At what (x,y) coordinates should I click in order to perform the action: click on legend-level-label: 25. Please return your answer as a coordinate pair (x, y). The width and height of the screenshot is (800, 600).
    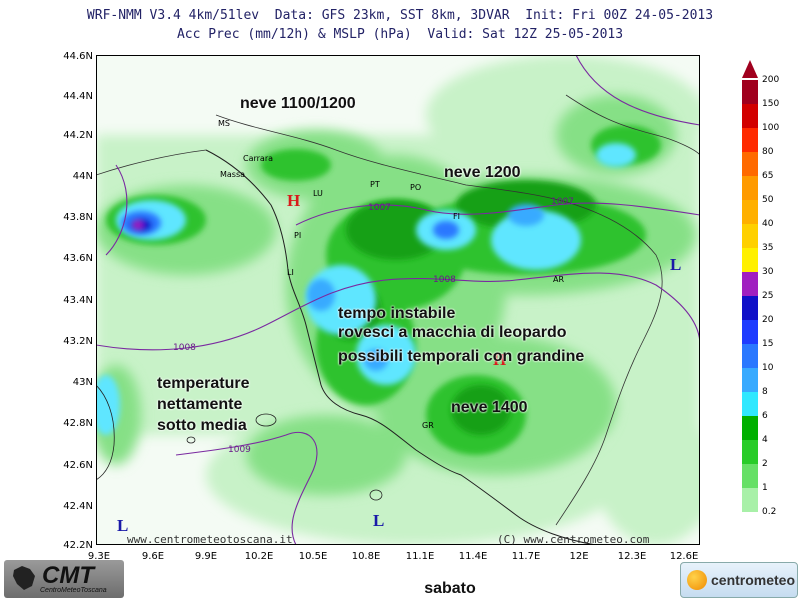
    Looking at the image, I should click on (768, 296).